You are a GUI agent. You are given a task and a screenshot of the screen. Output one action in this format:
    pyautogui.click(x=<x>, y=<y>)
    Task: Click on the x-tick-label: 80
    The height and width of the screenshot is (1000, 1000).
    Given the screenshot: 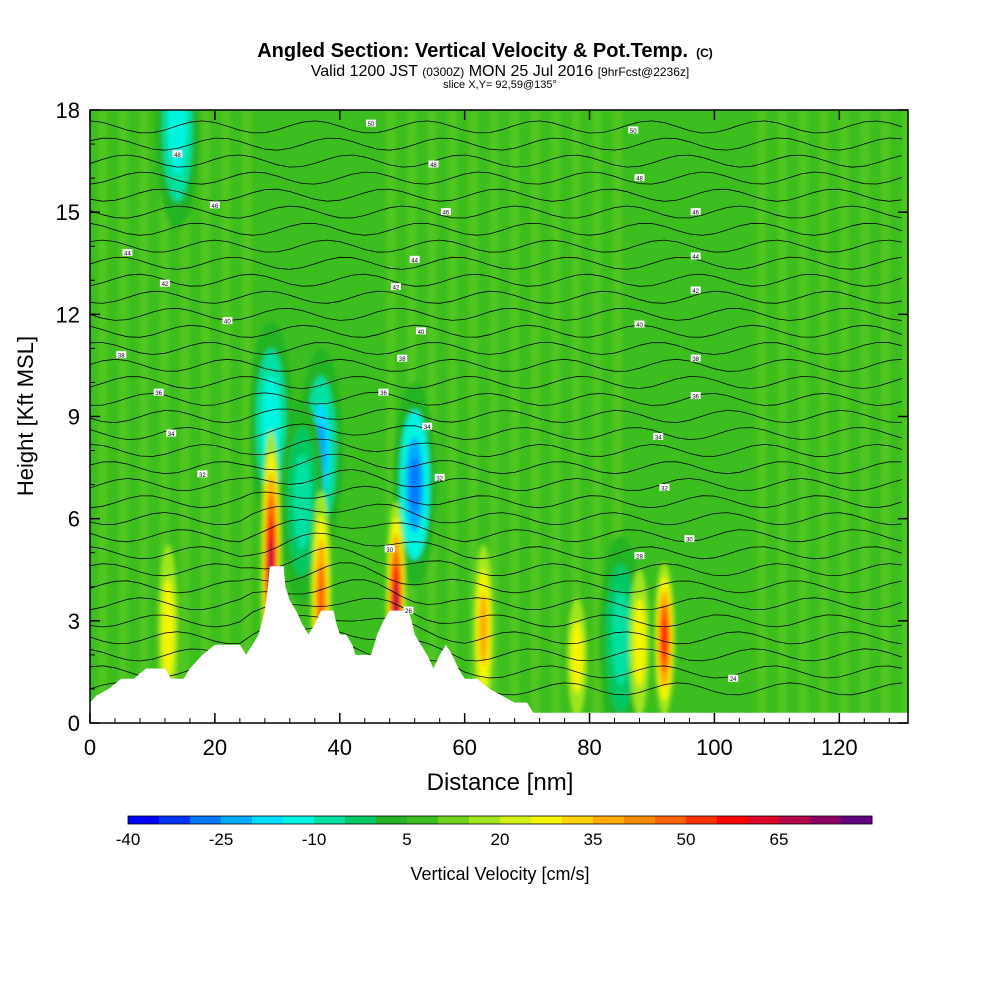 What is the action you would take?
    pyautogui.click(x=589, y=747)
    